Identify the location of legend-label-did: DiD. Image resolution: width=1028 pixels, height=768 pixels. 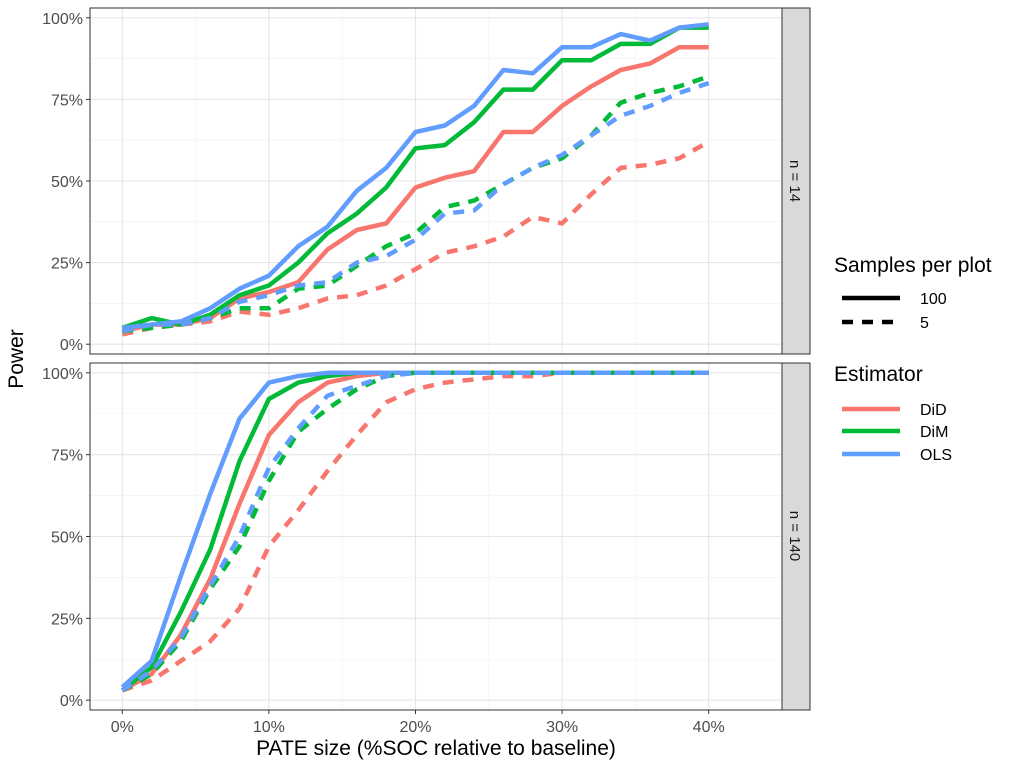
(933, 410).